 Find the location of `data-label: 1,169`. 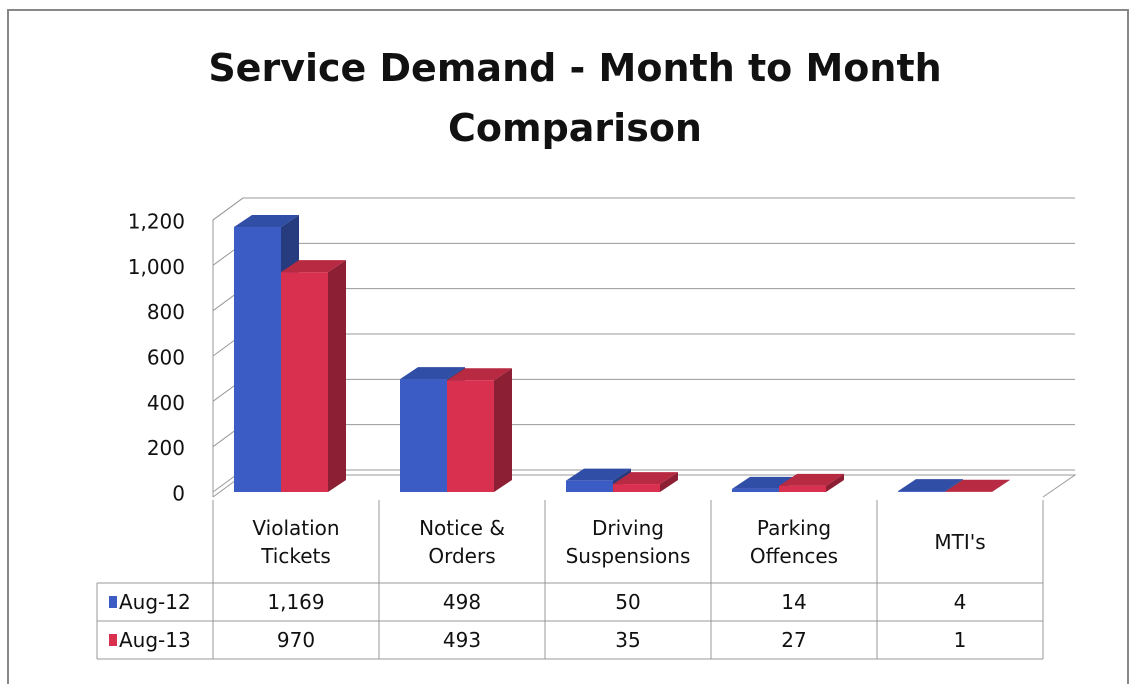

data-label: 1,169 is located at coordinates (296, 602).